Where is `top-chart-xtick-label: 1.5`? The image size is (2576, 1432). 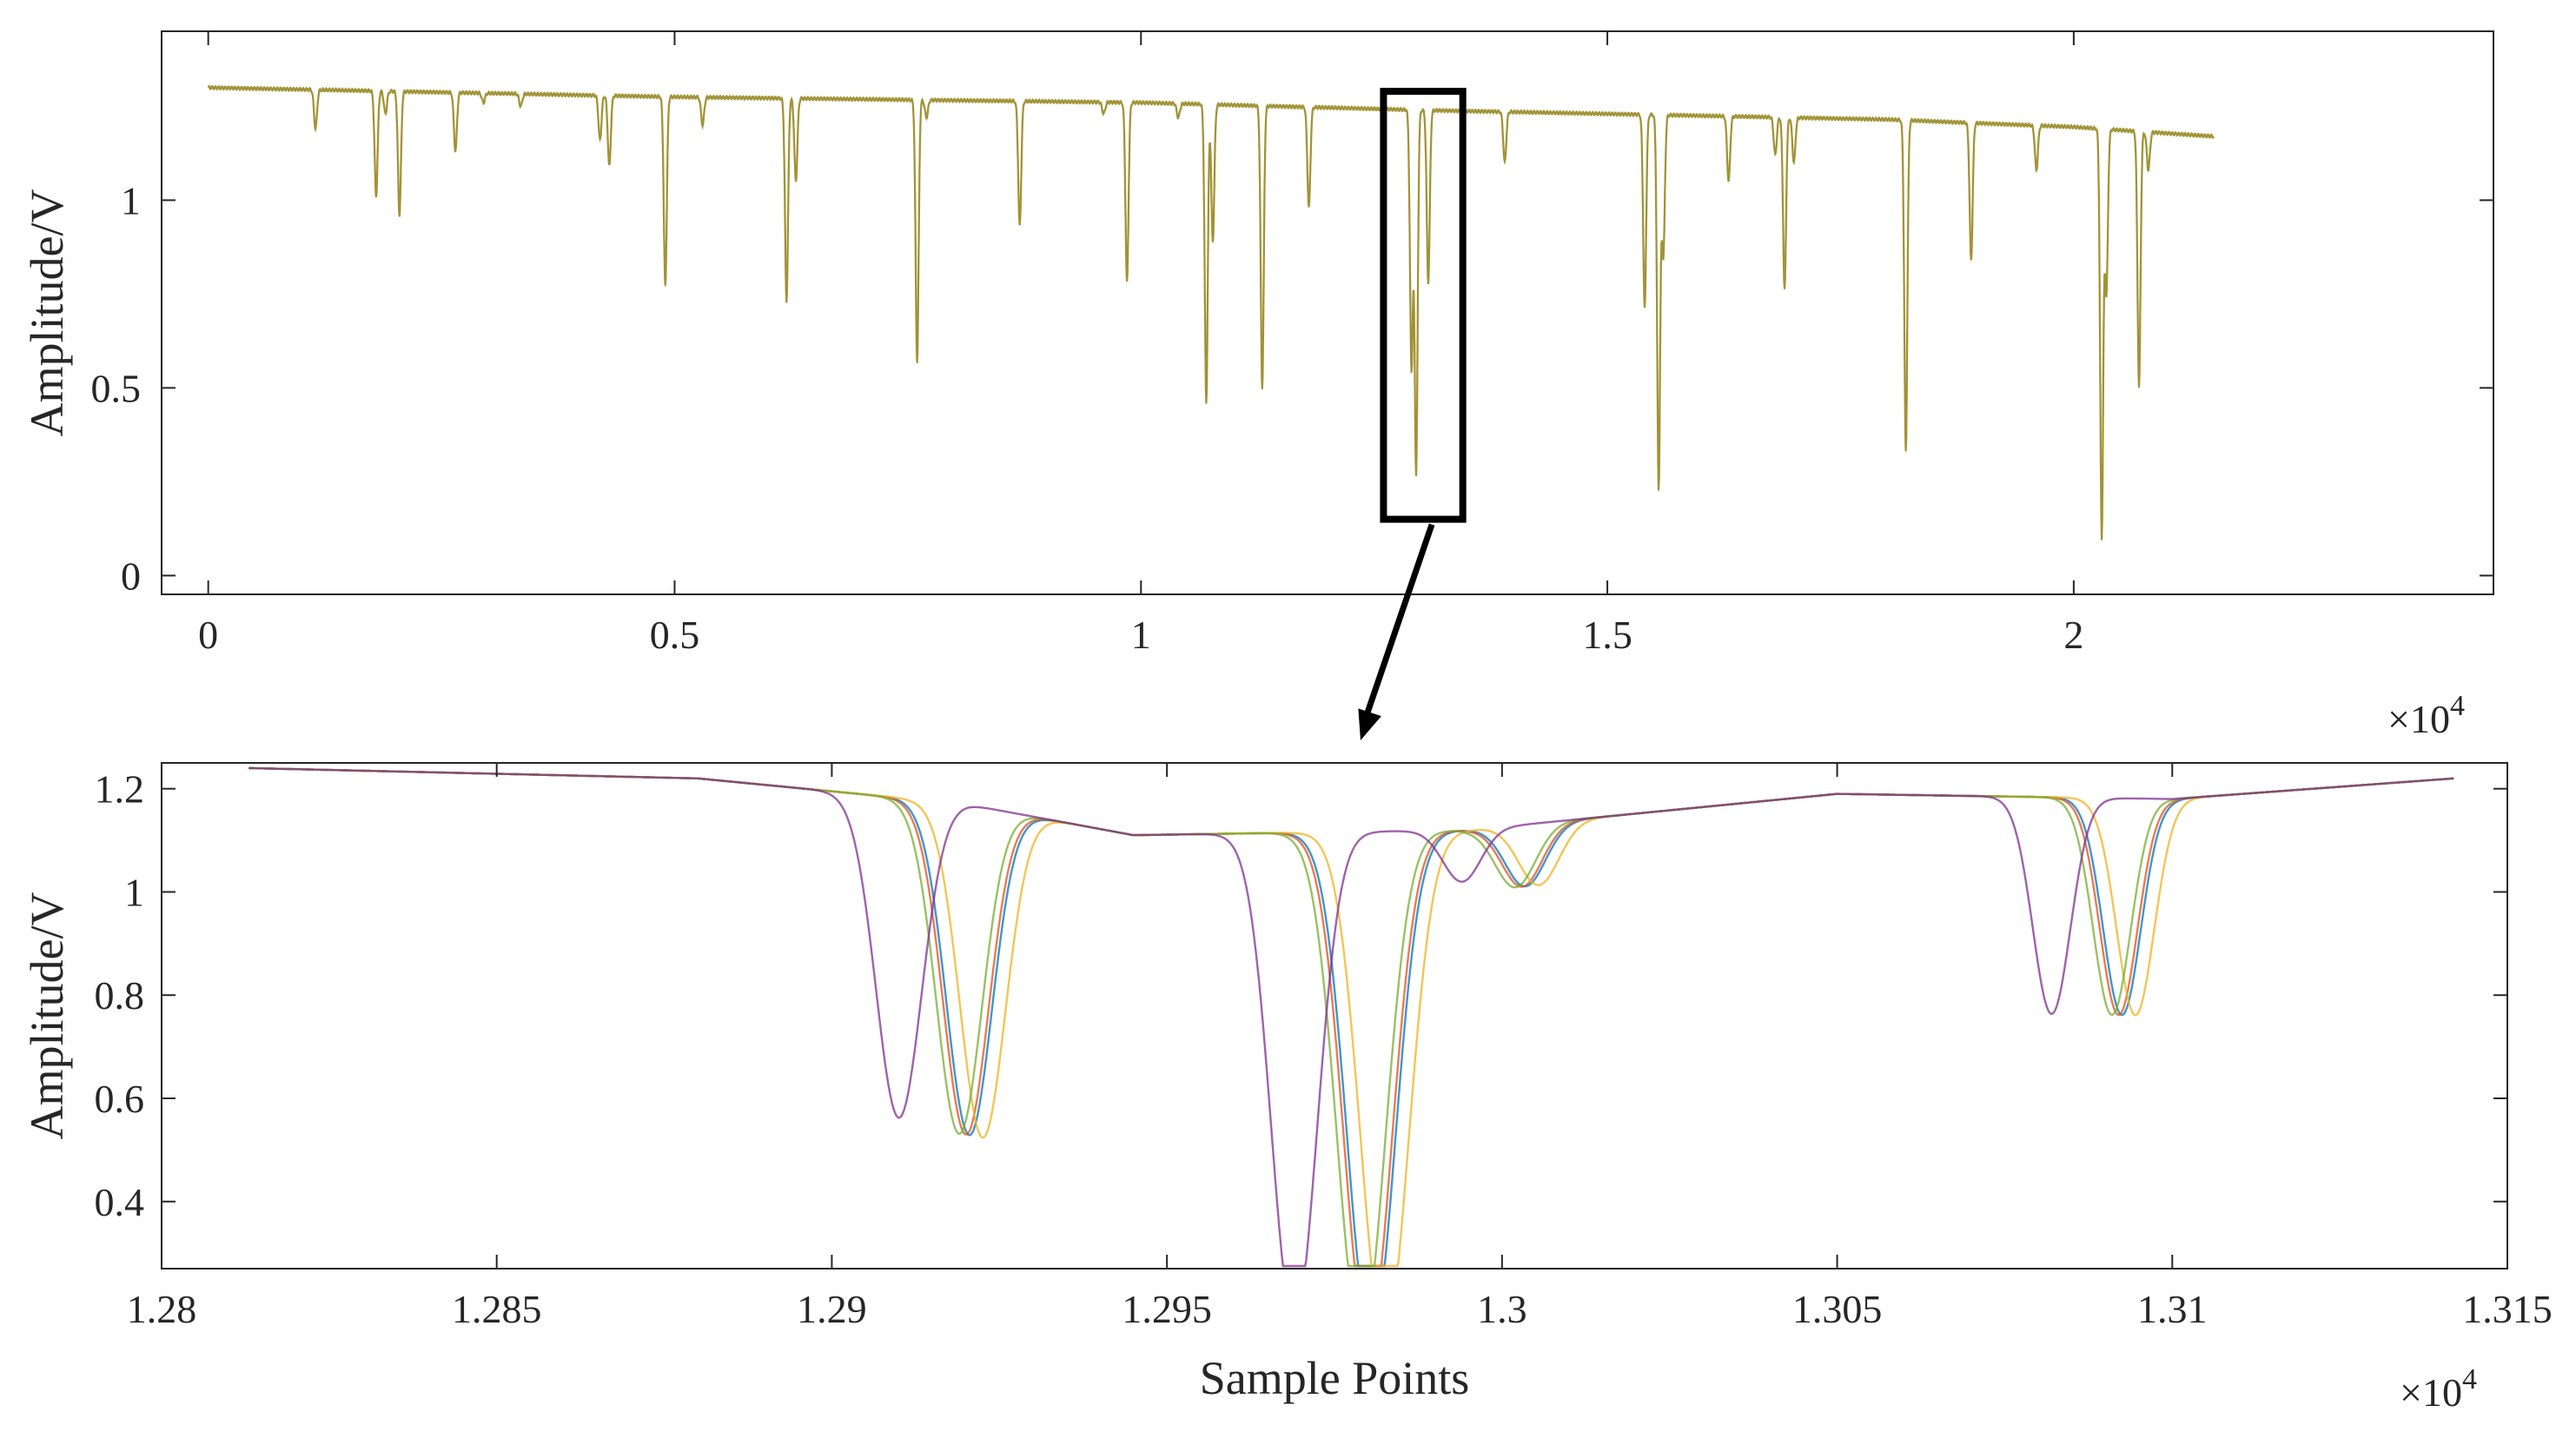 top-chart-xtick-label: 1.5 is located at coordinates (1607, 635).